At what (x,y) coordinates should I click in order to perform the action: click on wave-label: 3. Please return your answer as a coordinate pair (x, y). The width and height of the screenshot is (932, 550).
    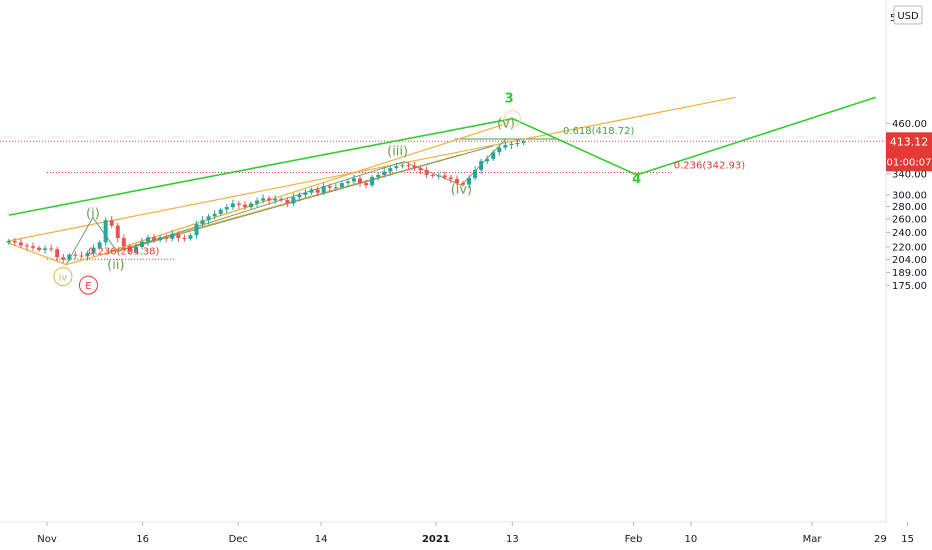
    Looking at the image, I should click on (509, 99).